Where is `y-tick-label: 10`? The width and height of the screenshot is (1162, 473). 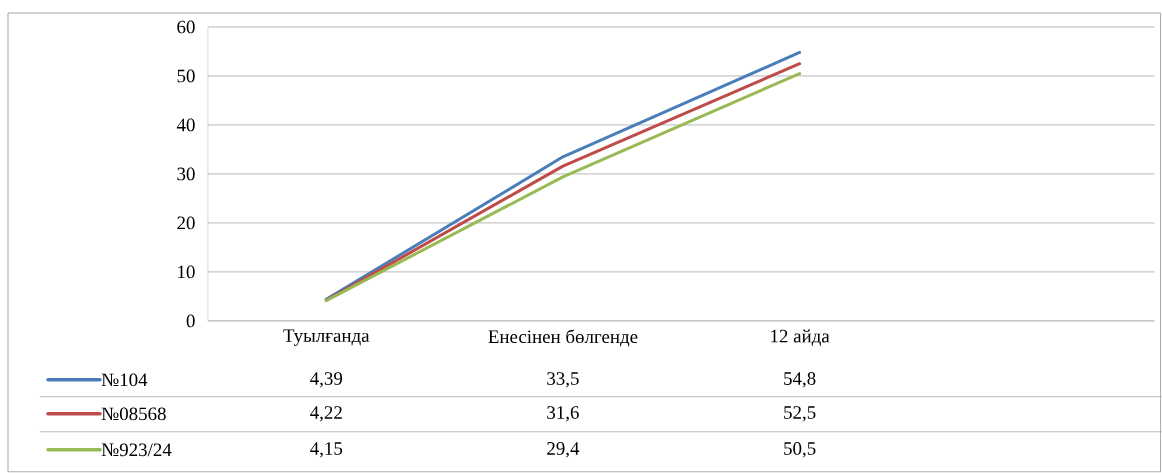 y-tick-label: 10 is located at coordinates (186, 272).